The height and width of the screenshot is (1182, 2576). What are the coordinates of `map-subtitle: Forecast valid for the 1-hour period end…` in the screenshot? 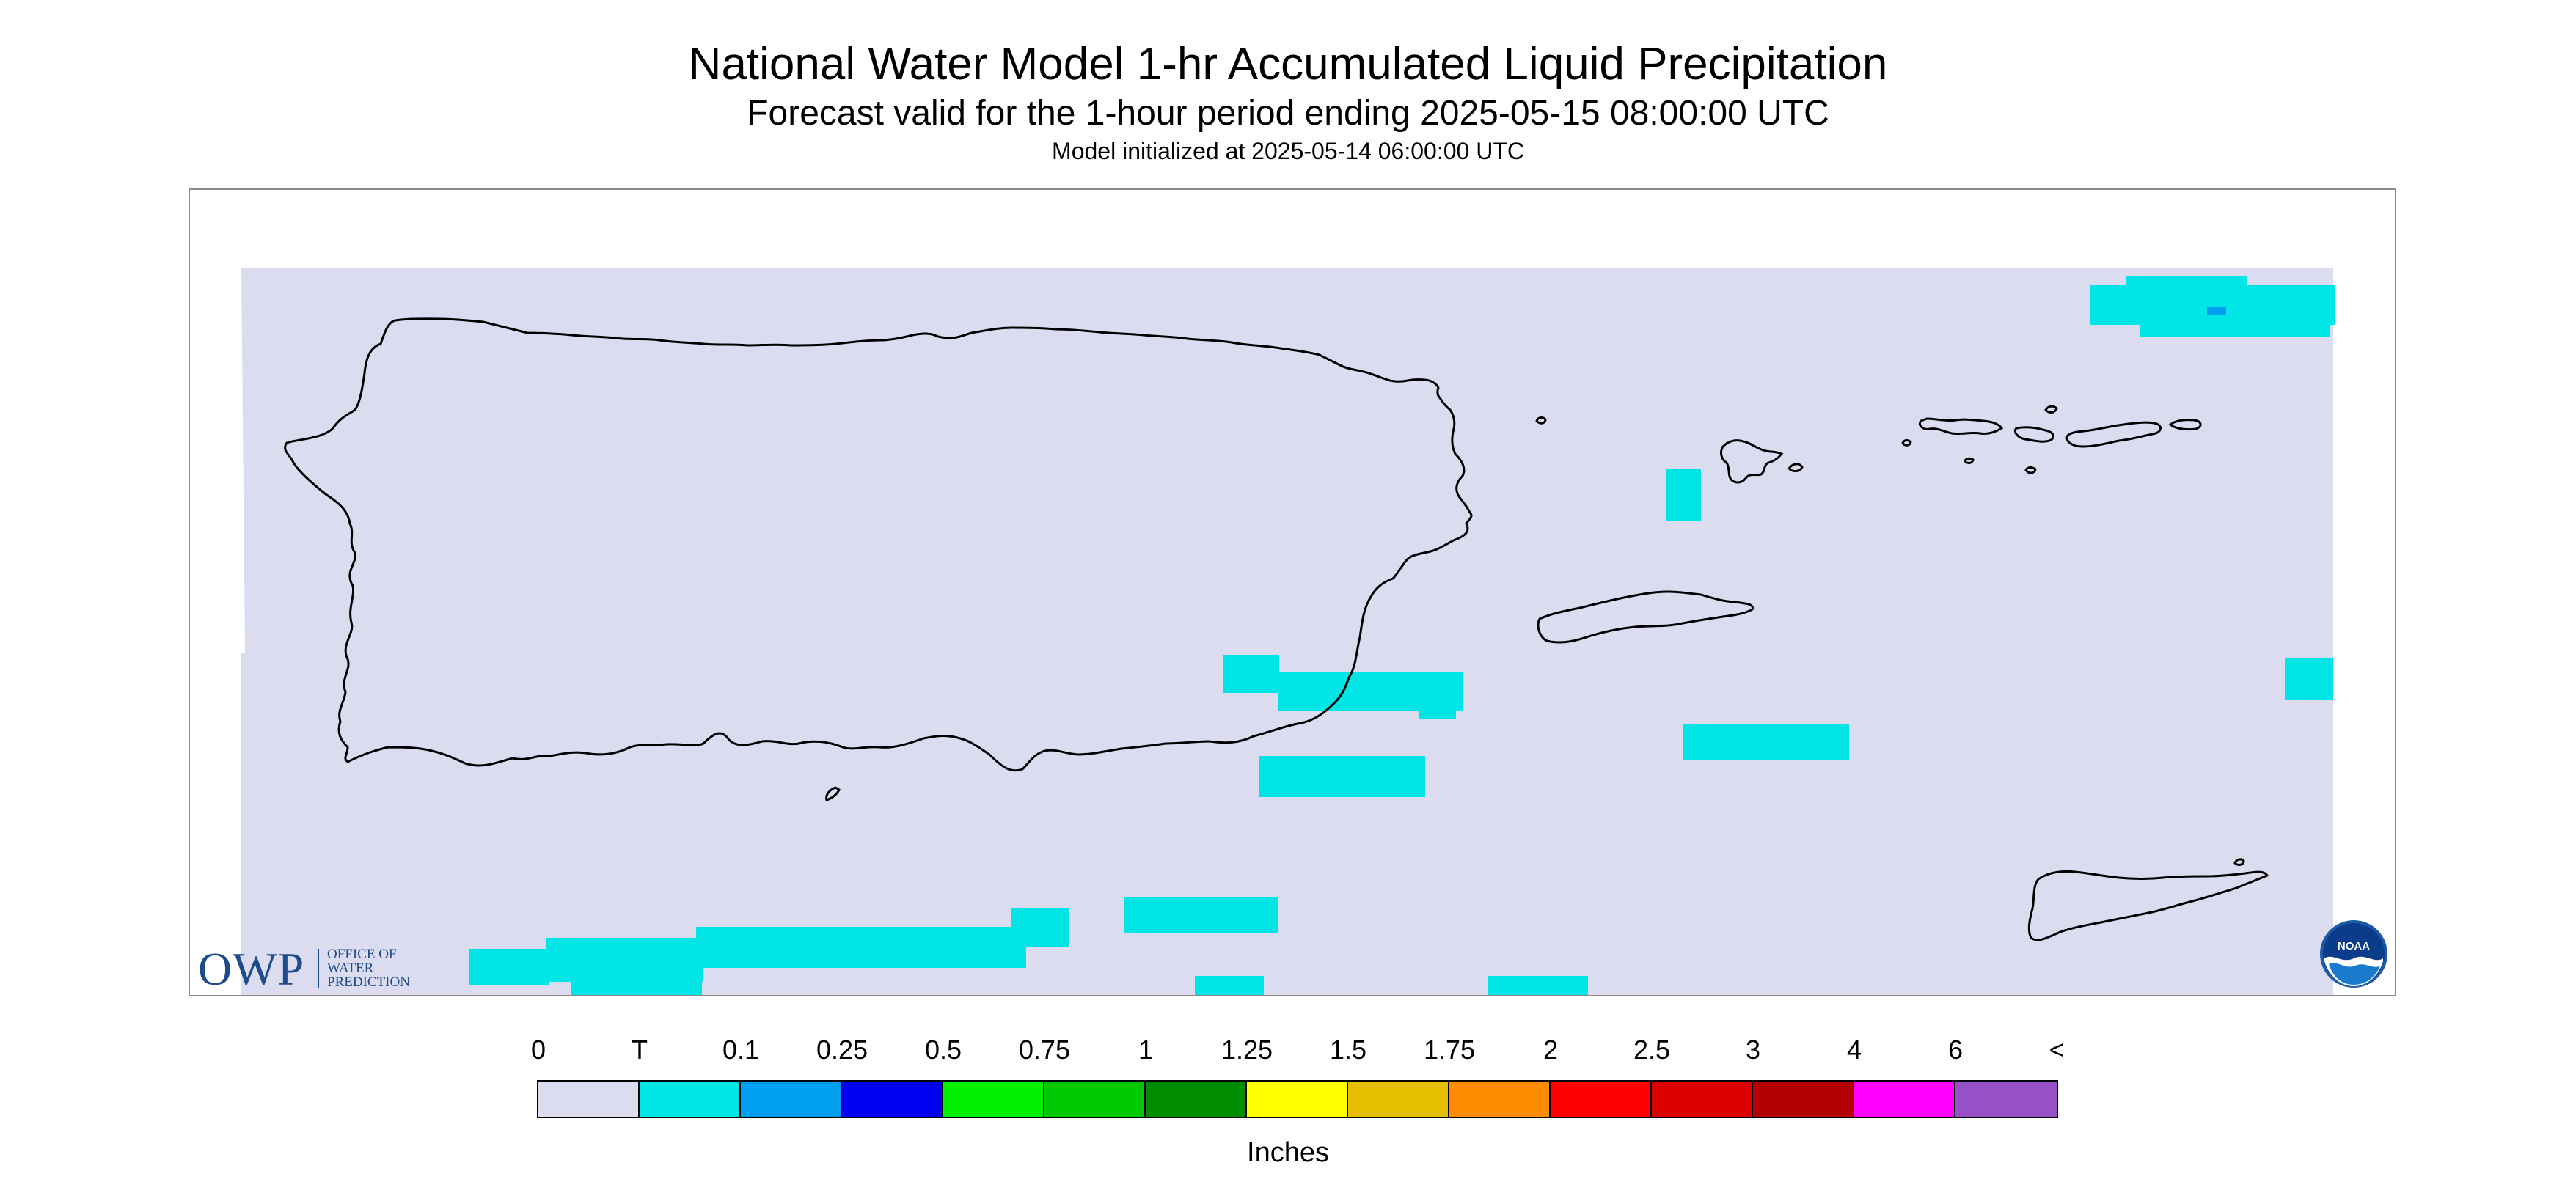 It's located at (1288, 113).